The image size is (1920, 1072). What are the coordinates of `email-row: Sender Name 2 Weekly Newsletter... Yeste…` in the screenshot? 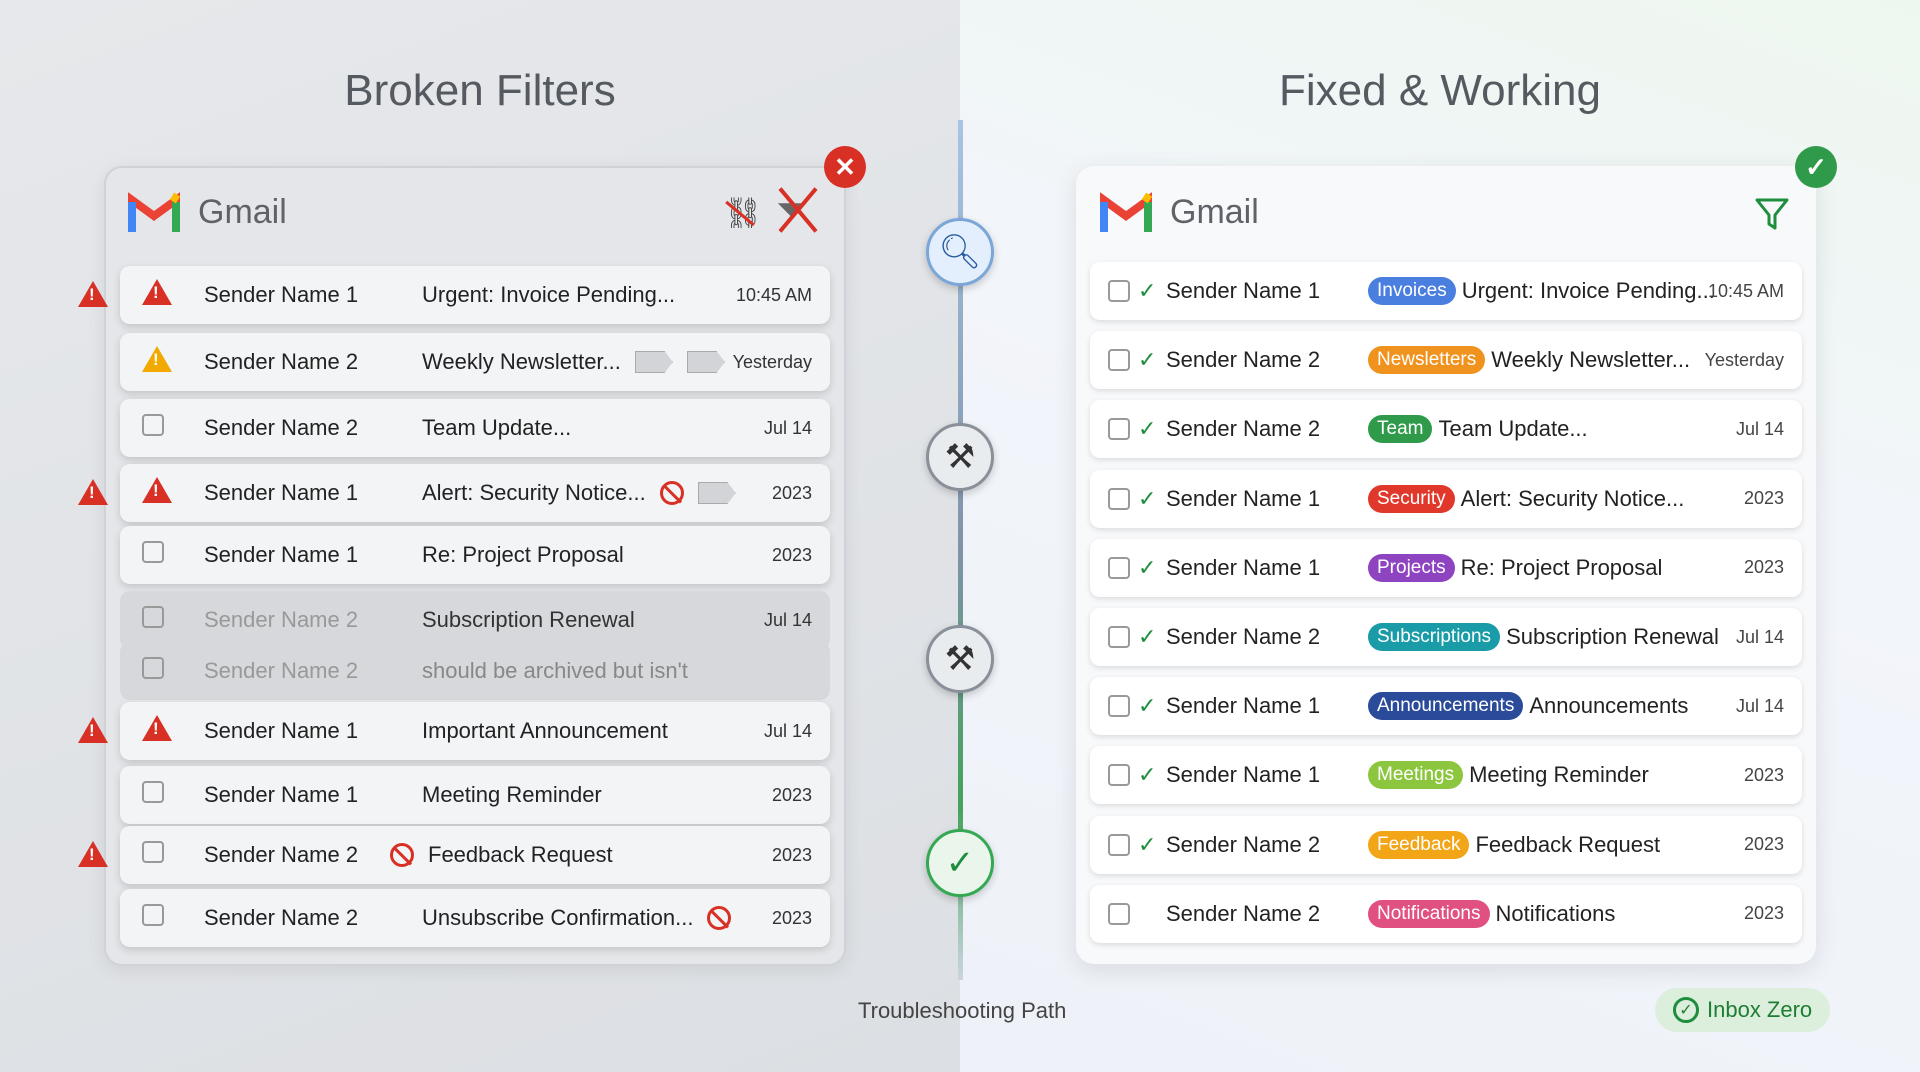 It's located at (475, 362).